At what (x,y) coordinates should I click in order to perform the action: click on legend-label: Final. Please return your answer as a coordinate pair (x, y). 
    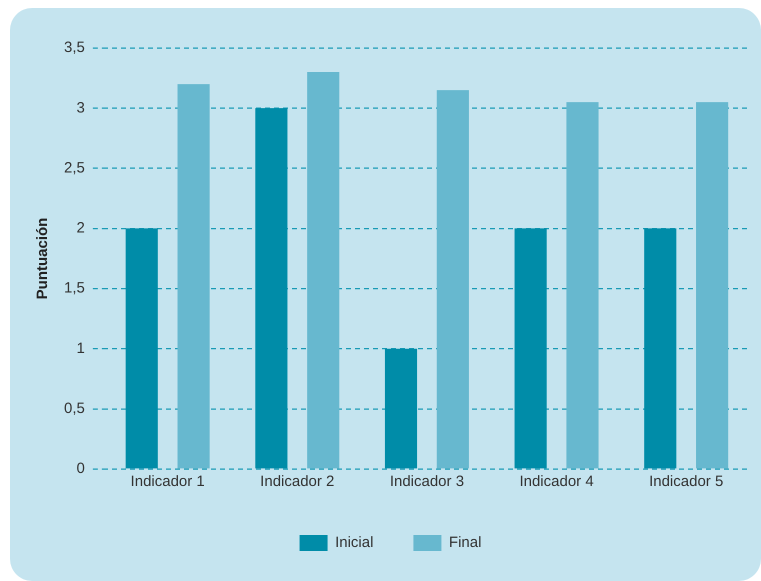
    Looking at the image, I should click on (465, 543).